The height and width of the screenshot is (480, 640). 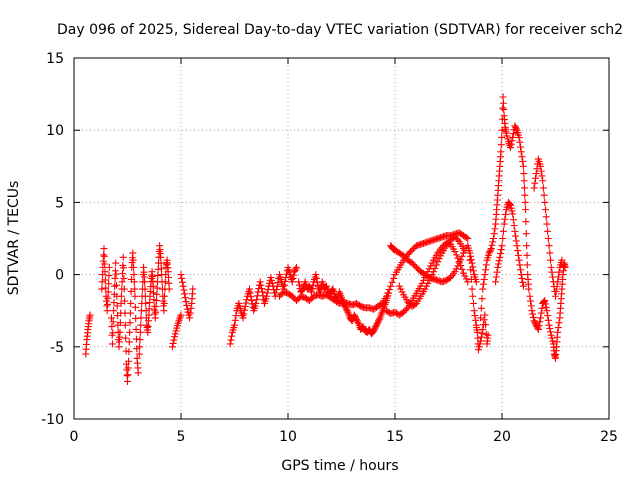 I want to click on x-tick-label: 15, so click(x=395, y=437).